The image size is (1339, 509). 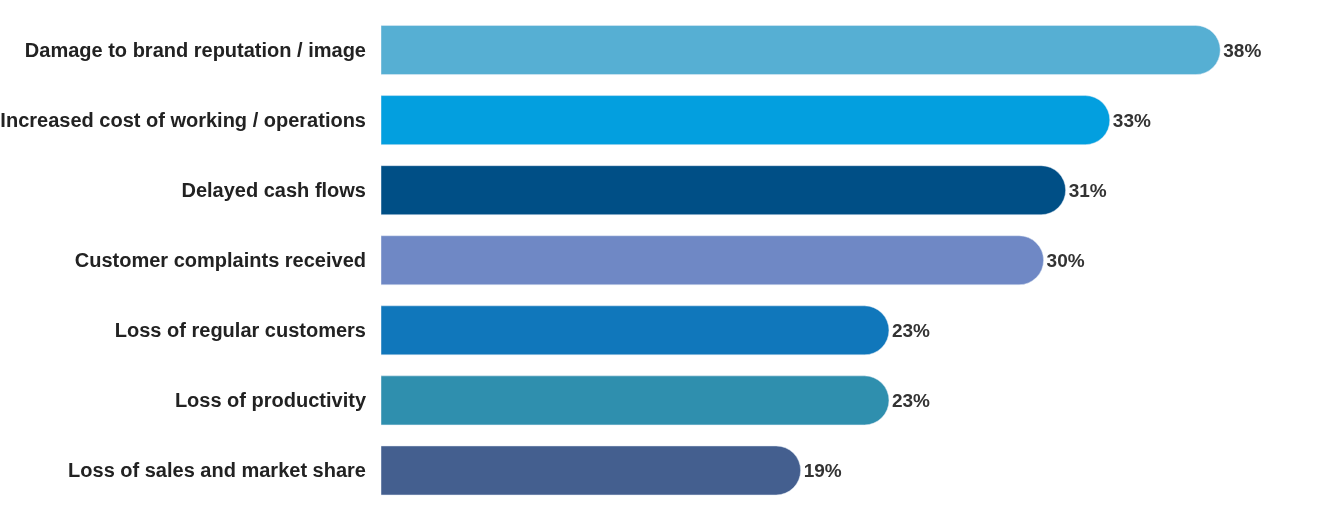 I want to click on y-tick-label: Delayed cash flows, so click(x=273, y=190).